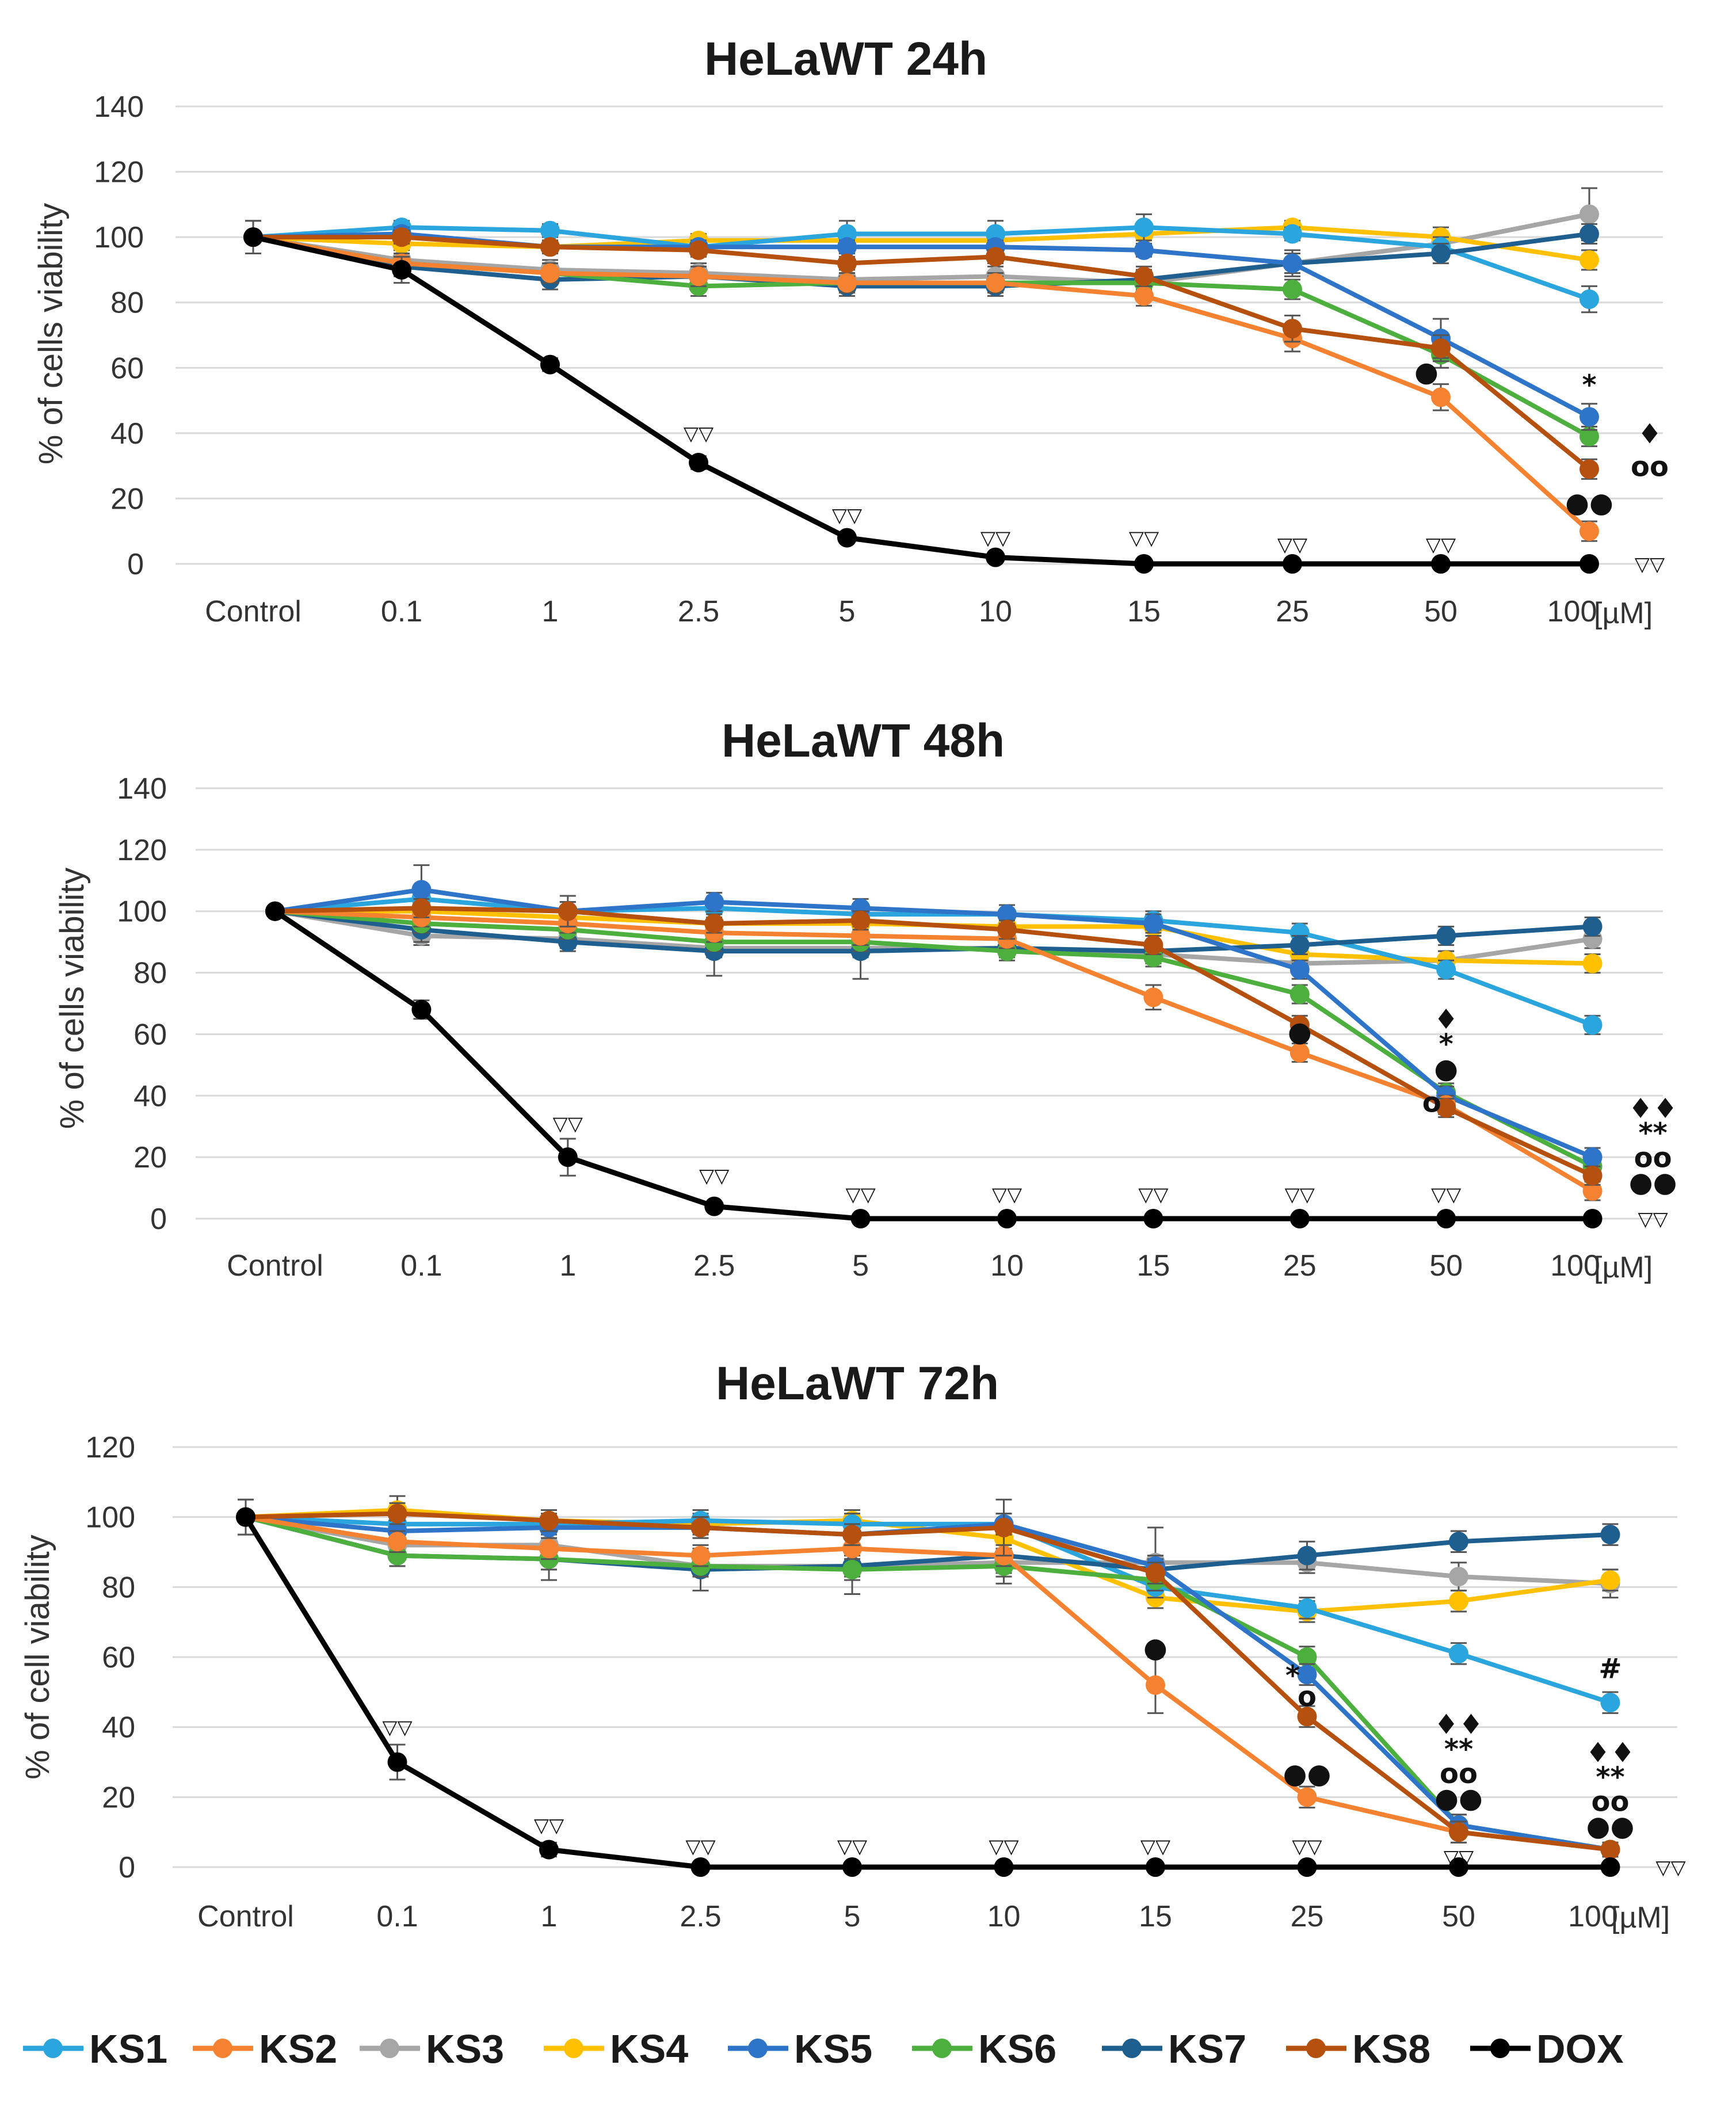 Image resolution: width=1736 pixels, height=2103 pixels. What do you see at coordinates (245, 1916) in the screenshot?
I see `x-tick-label: Control` at bounding box center [245, 1916].